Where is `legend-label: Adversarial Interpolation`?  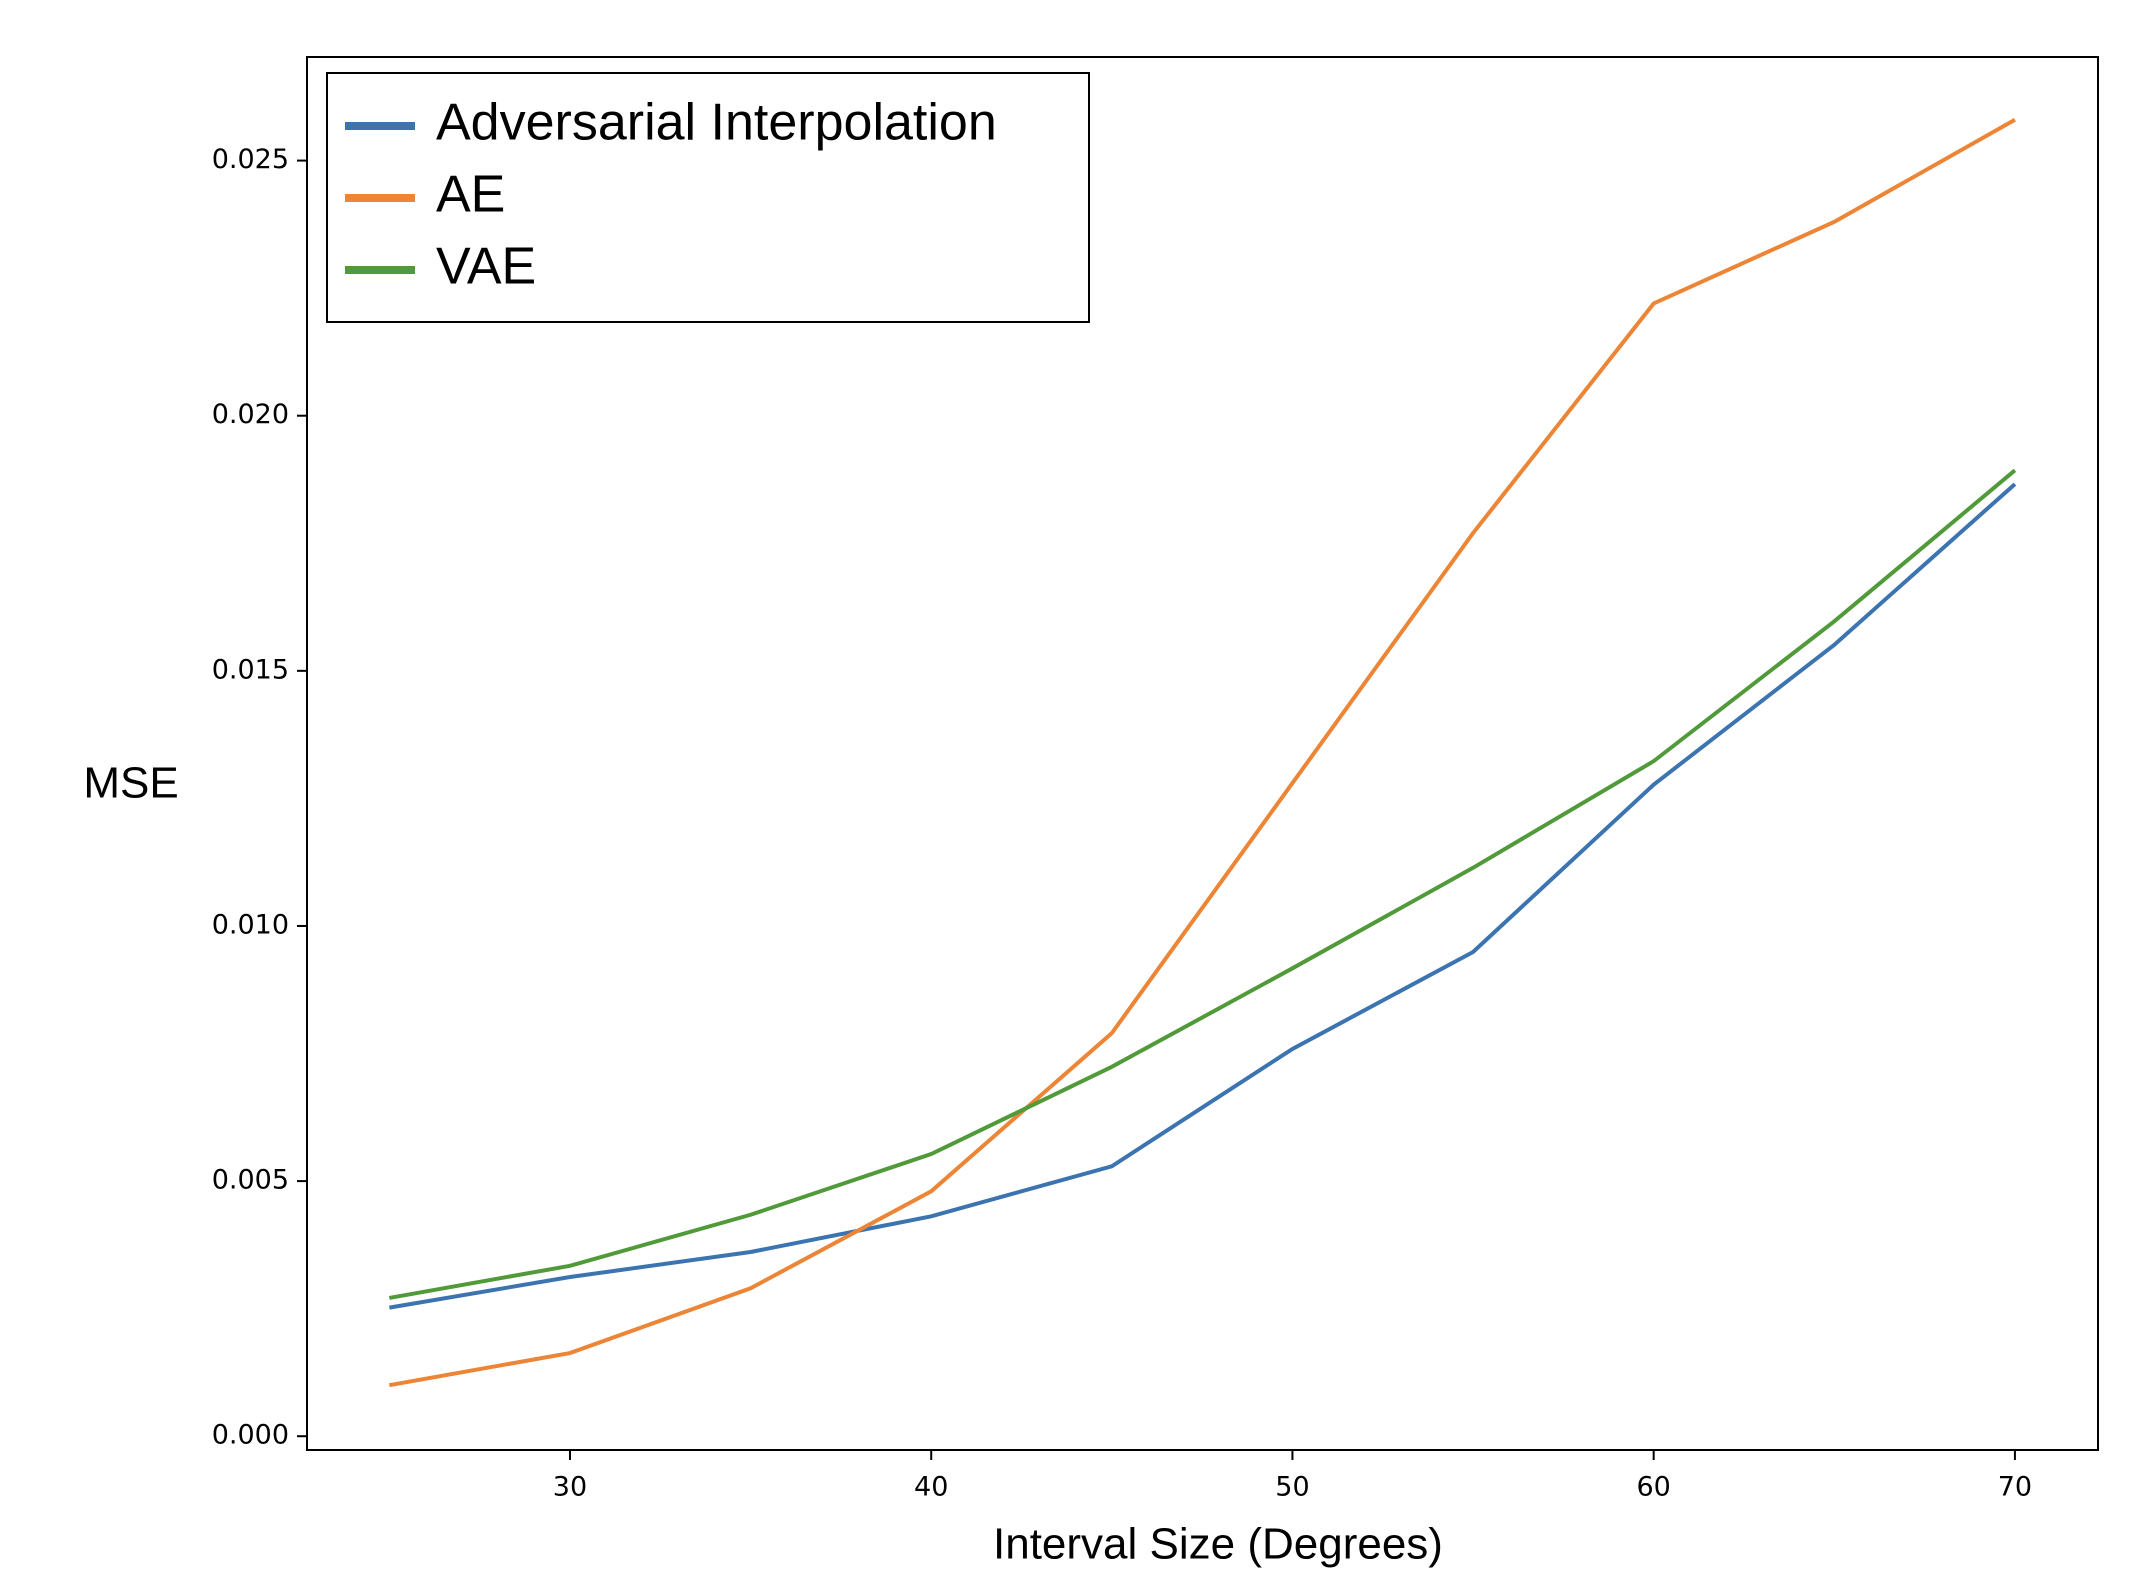 legend-label: Adversarial Interpolation is located at coordinates (716, 123).